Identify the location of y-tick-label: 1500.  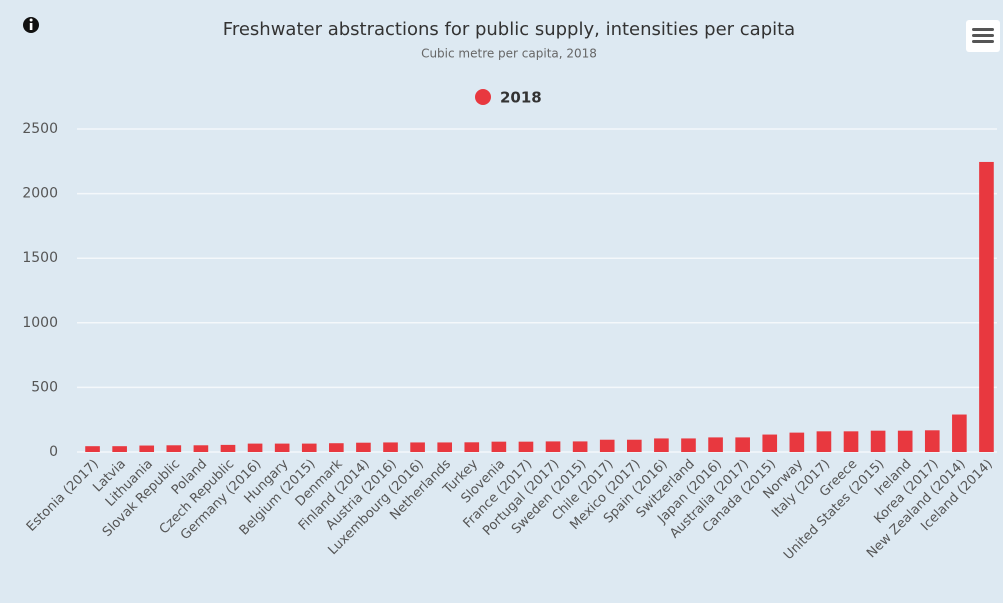
(40, 258).